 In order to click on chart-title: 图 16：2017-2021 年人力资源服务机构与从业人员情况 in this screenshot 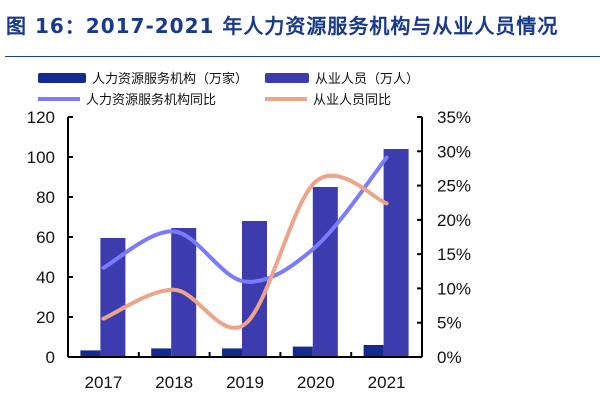, I will do `click(282, 26)`.